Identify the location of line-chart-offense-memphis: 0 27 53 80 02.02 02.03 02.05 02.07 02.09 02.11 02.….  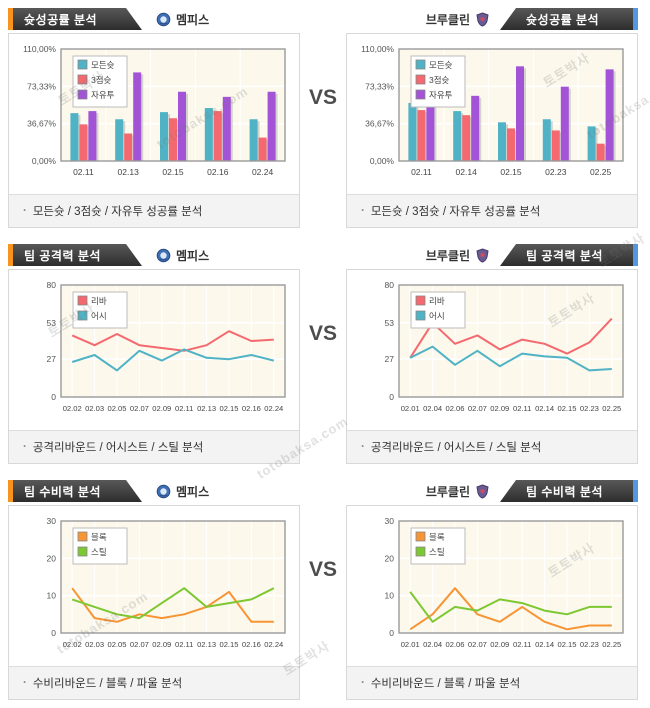
(166, 346).